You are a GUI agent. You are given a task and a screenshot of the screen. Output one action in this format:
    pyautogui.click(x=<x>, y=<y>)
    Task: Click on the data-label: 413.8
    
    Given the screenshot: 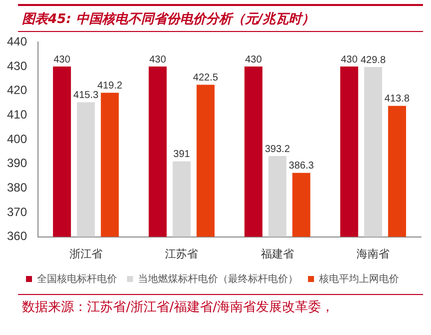 What is the action you would take?
    pyautogui.click(x=397, y=99)
    